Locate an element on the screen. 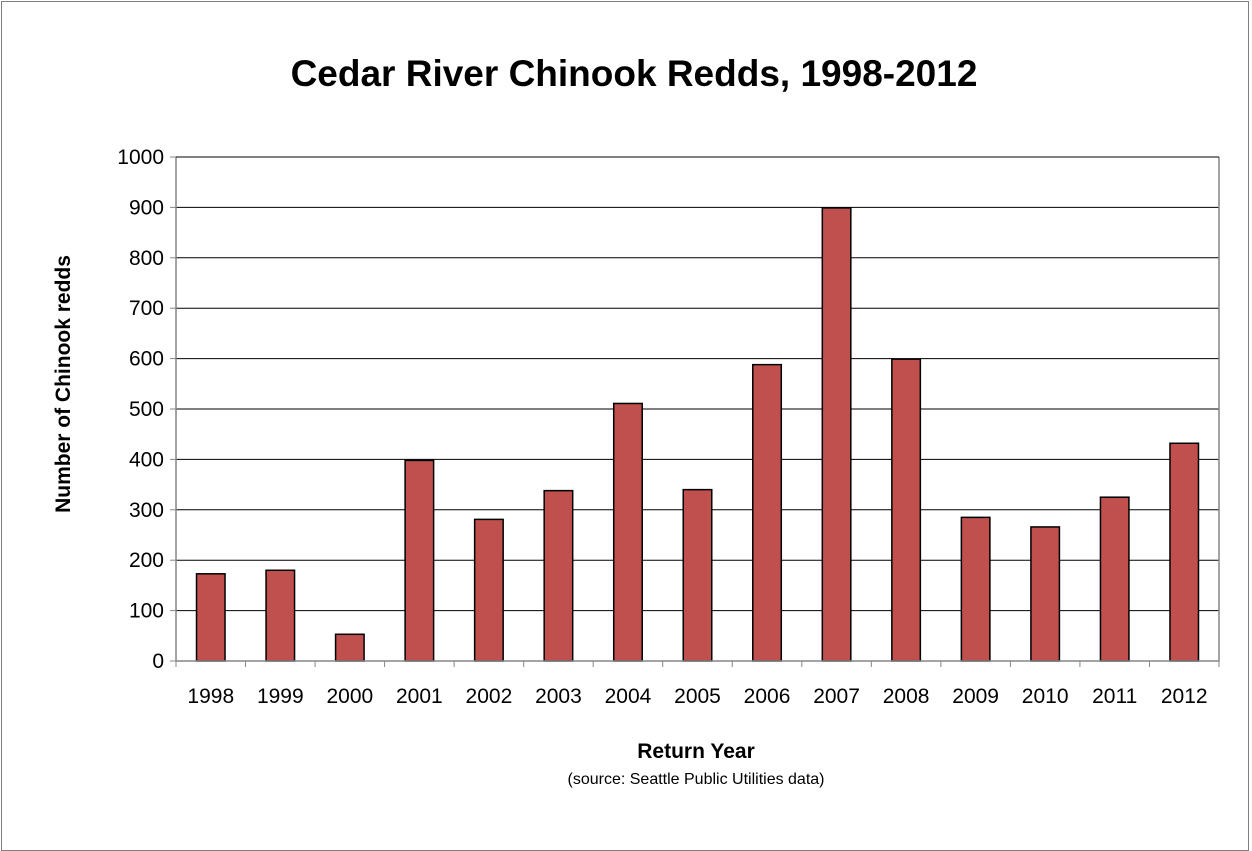 The image size is (1252, 851). bar-2000 is located at coordinates (349, 647).